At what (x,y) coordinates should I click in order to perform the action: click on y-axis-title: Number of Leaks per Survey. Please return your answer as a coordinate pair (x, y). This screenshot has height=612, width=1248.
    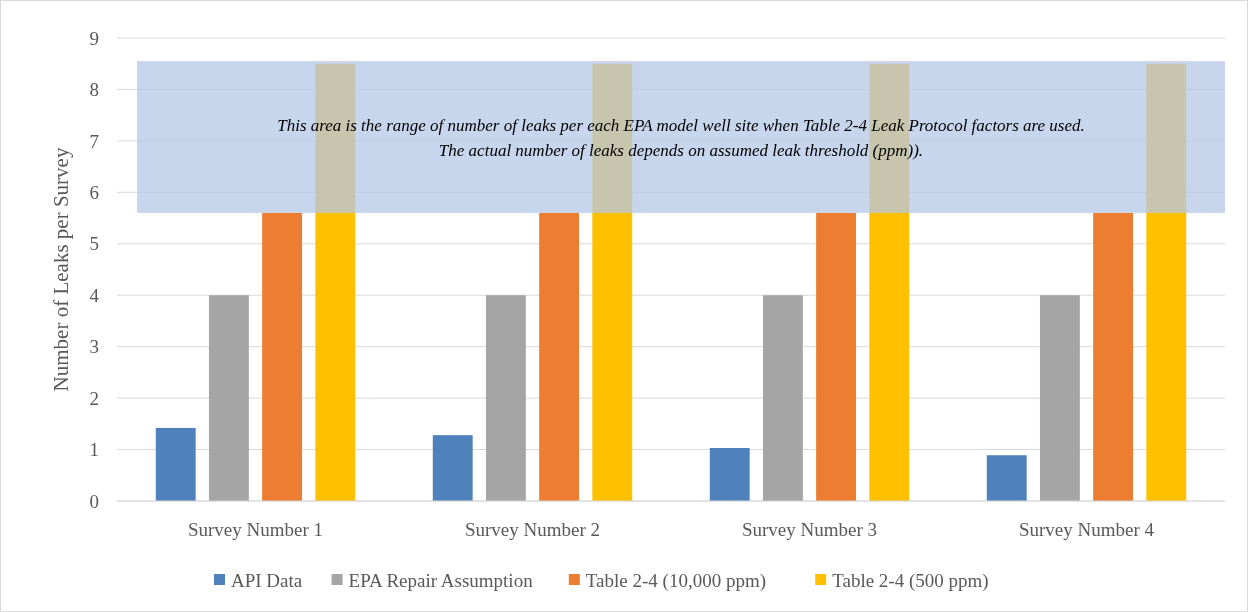
    Looking at the image, I should click on (61, 269).